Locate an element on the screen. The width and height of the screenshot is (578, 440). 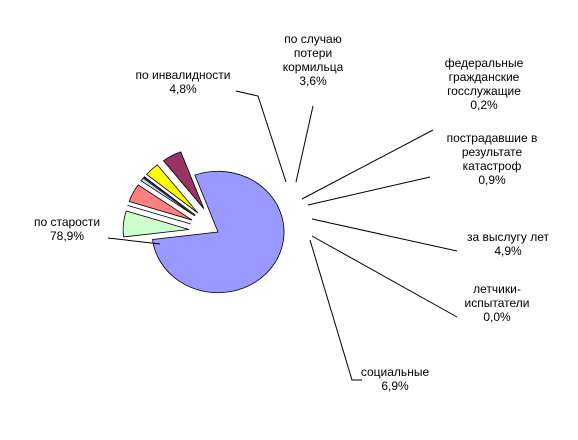
slice-category-label: пострадавшие в is located at coordinates (492, 138).